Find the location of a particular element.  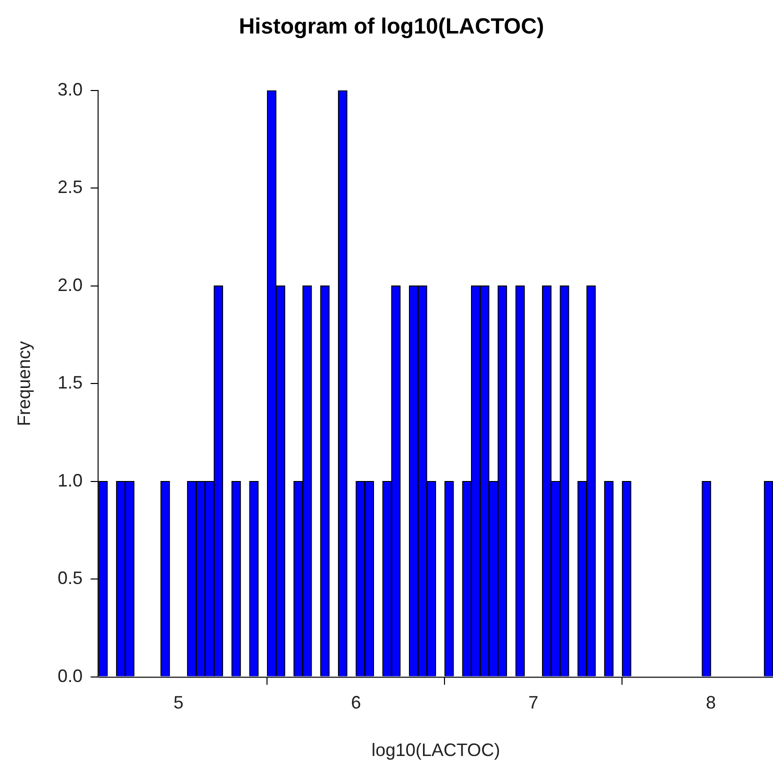

x-tick-label: 5 is located at coordinates (178, 702).